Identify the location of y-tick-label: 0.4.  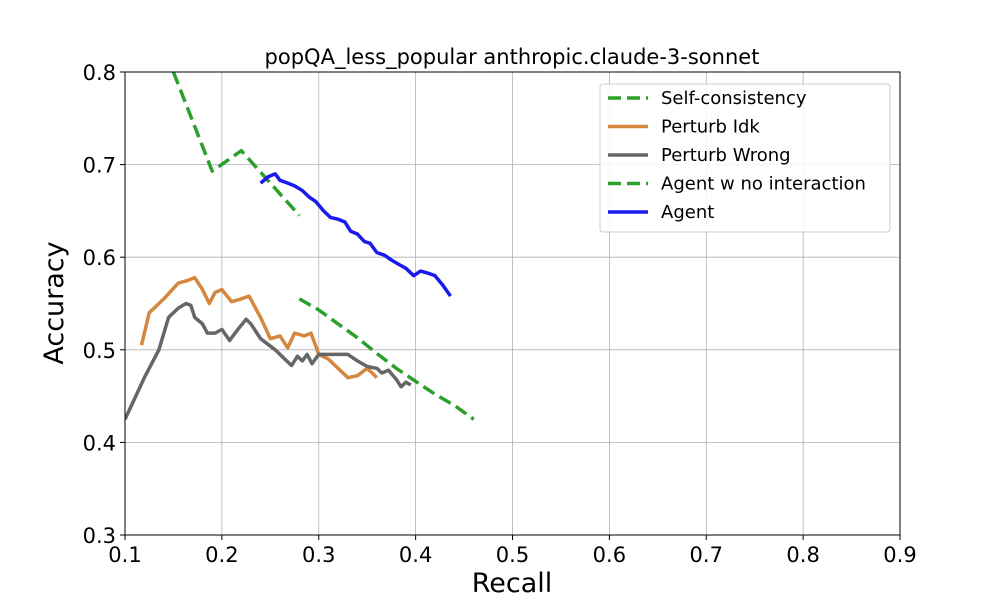
(99, 443).